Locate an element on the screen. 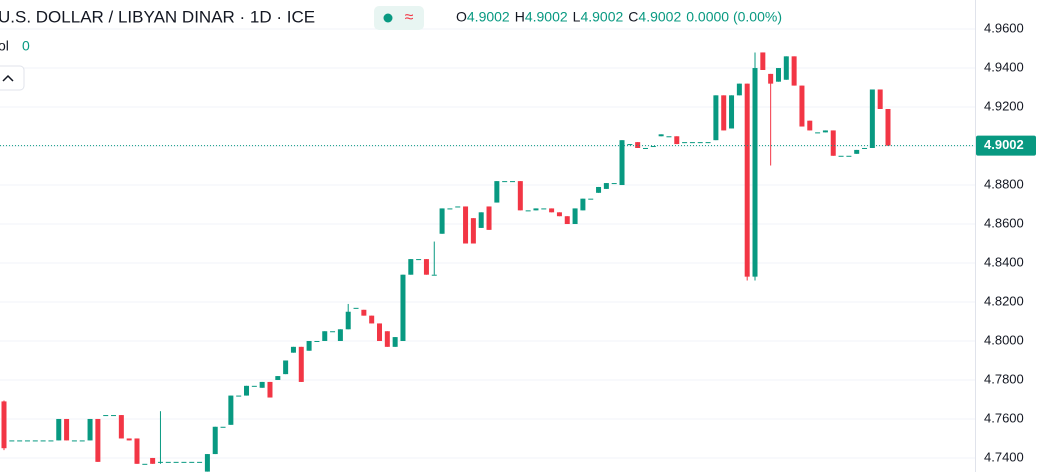 The image size is (1038, 472). collapse-icon is located at coordinates (8, 78).